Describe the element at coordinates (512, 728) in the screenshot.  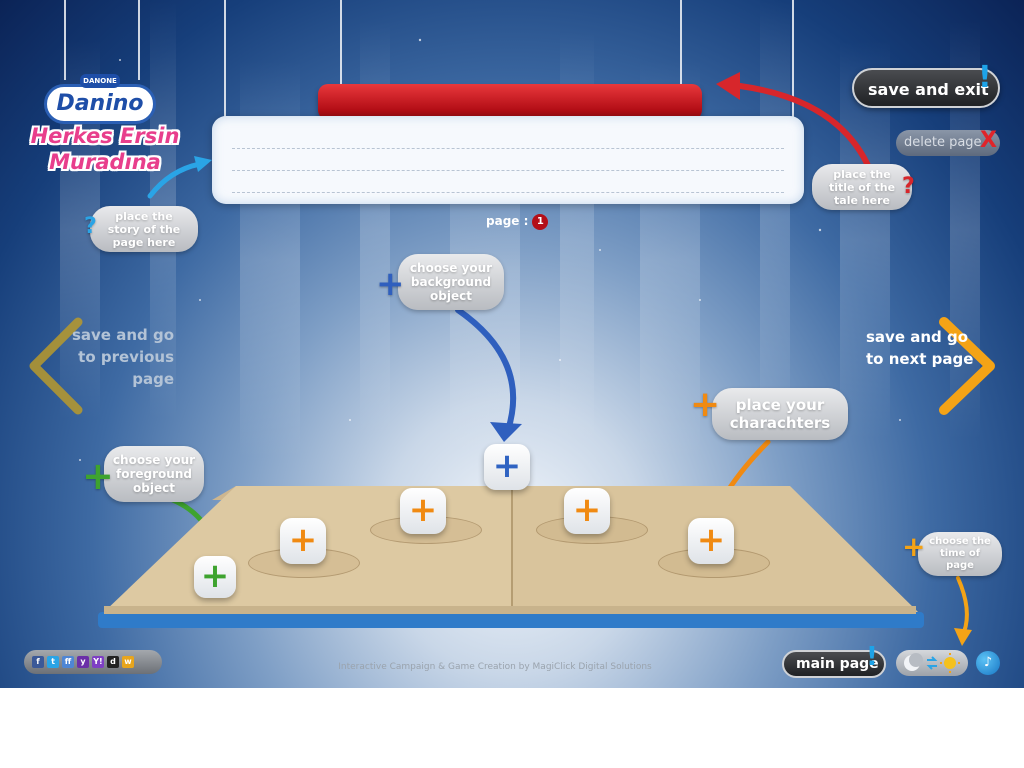
I see `footer-area` at that location.